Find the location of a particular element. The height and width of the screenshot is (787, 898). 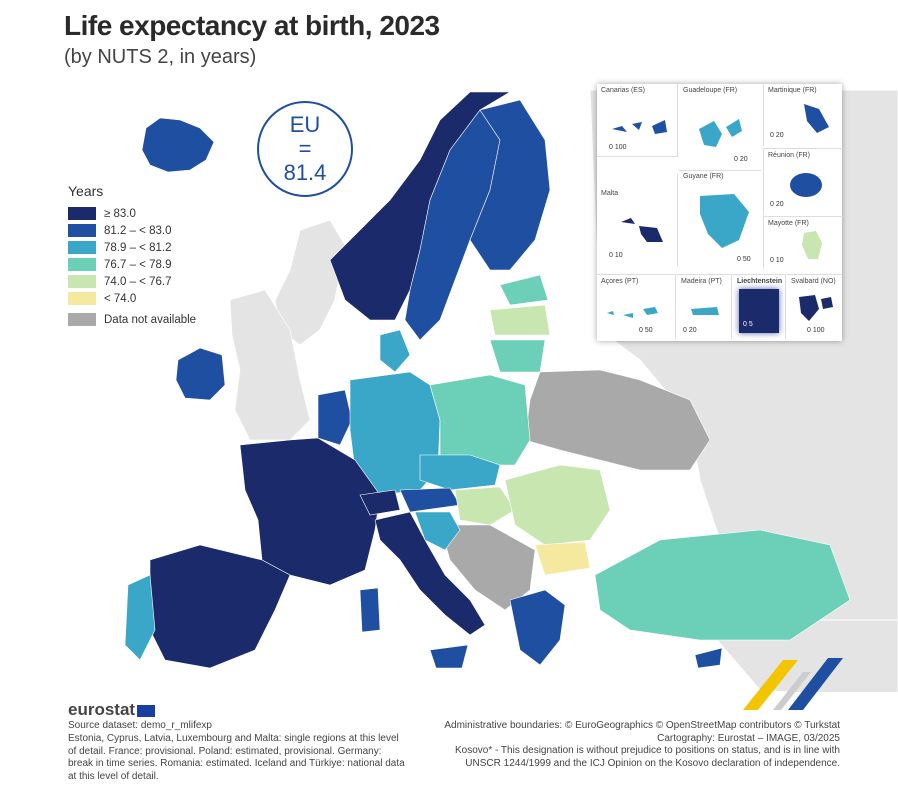

region-italy is located at coordinates (430, 573).